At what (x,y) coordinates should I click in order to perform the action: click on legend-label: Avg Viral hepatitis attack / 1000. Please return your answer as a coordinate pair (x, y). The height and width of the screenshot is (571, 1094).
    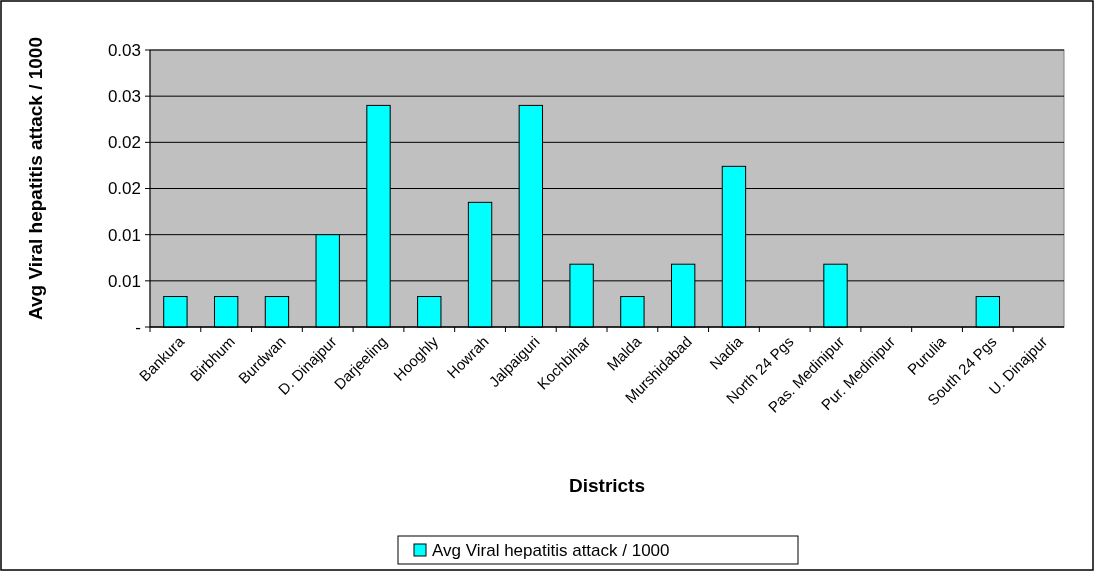
    Looking at the image, I should click on (551, 550).